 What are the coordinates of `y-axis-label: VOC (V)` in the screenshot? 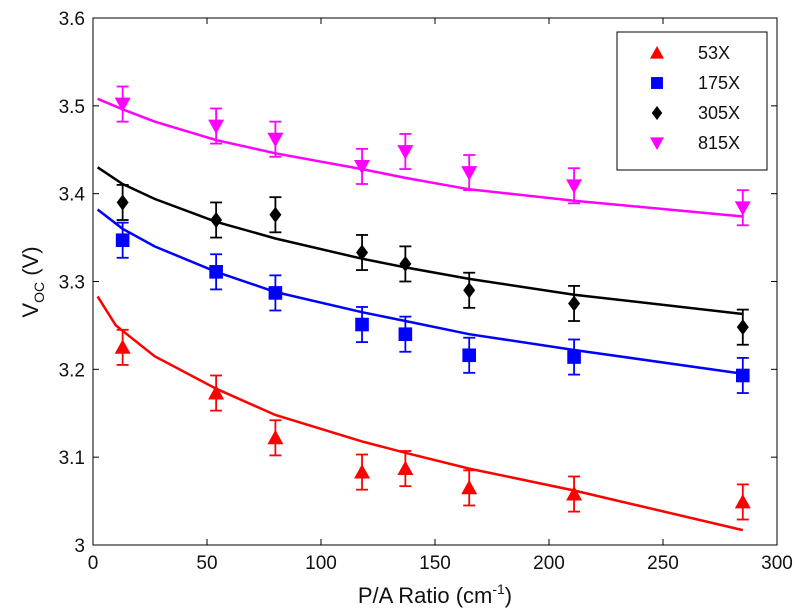 It's located at (32, 281).